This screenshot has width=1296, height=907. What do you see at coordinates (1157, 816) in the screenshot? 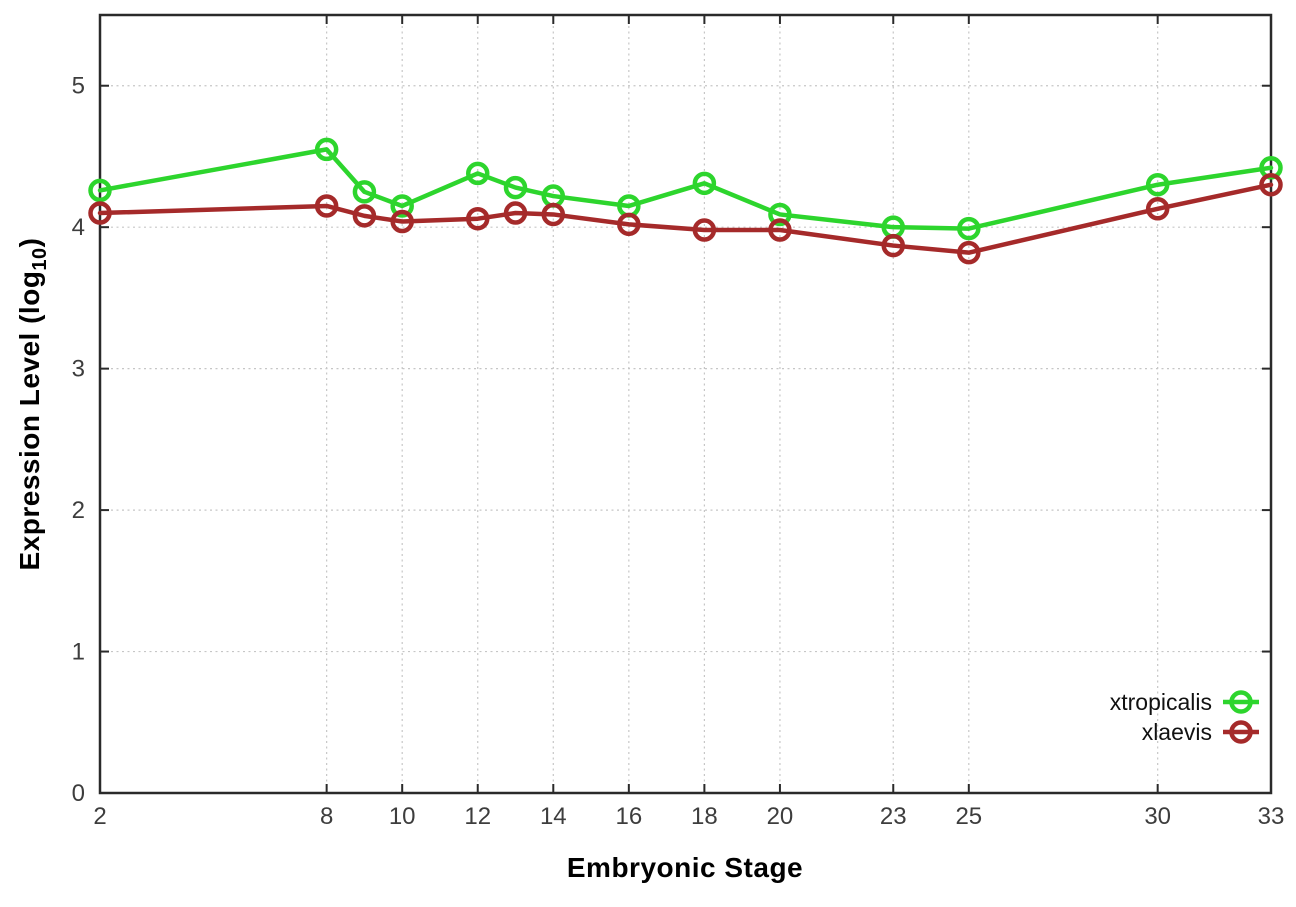
I see `x-tick-label: 30` at bounding box center [1157, 816].